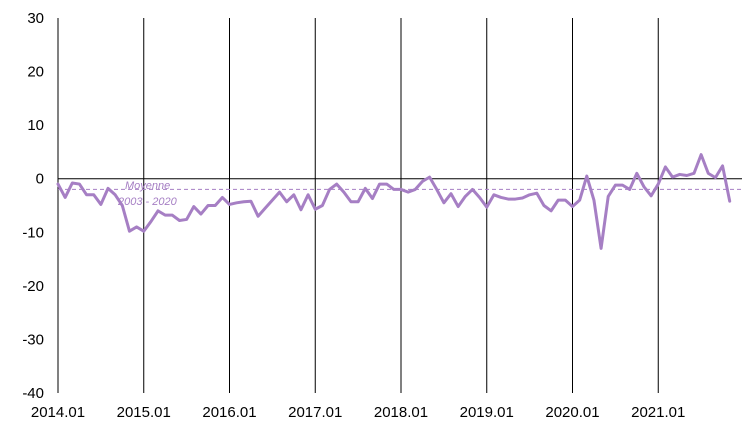 Image resolution: width=750 pixels, height=443 pixels. I want to click on x-tick-label: 2015.01, so click(144, 412).